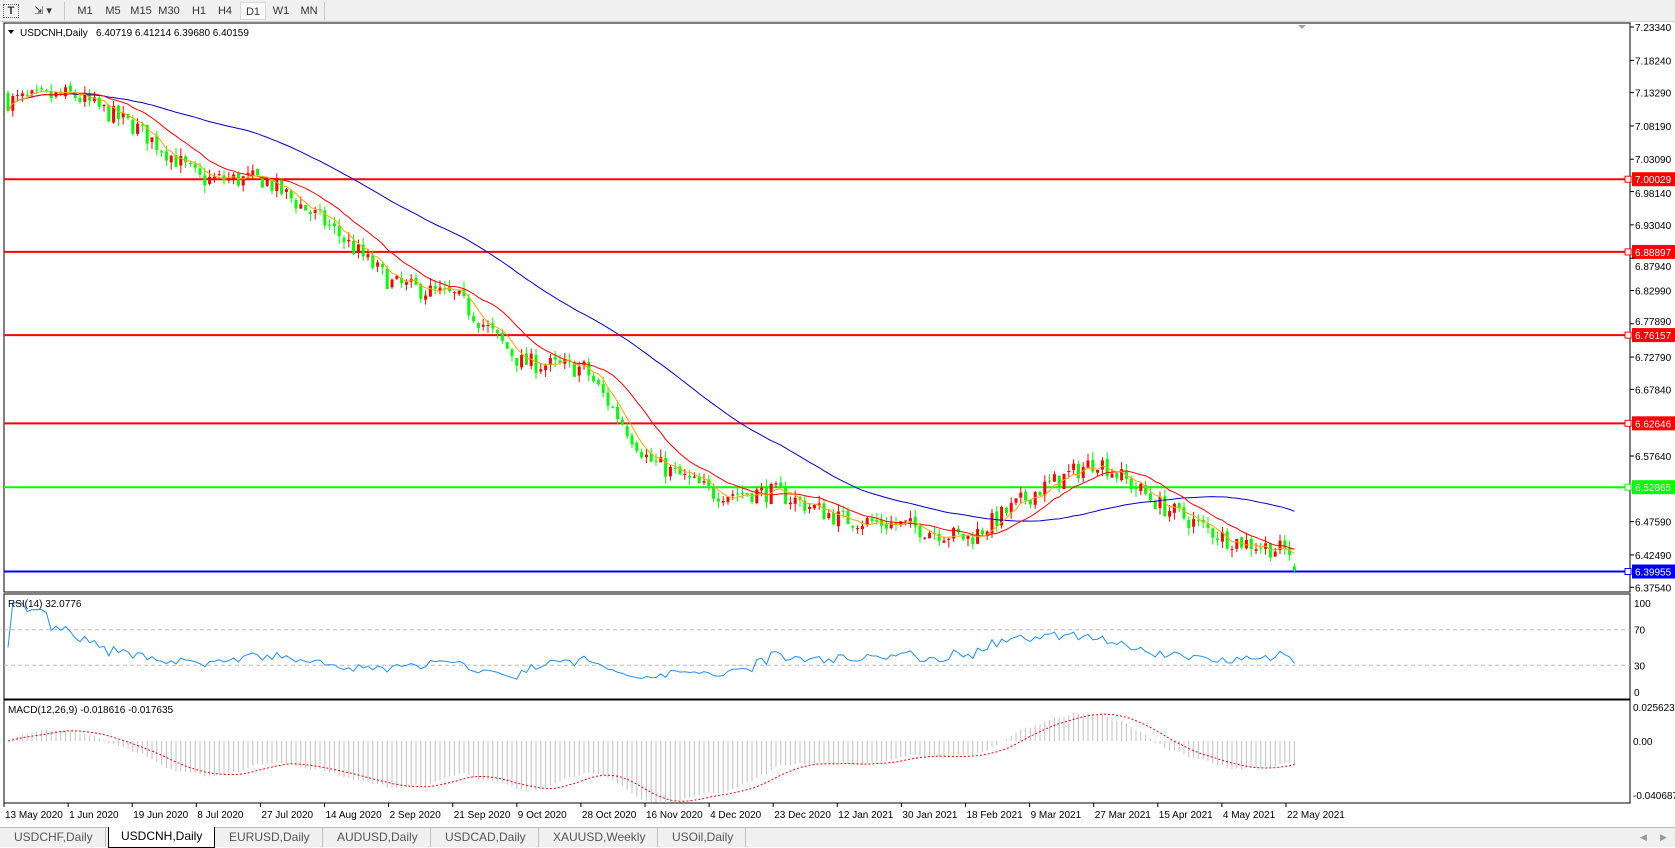 The image size is (1675, 848). Describe the element at coordinates (281, 11) in the screenshot. I see `timeframe-w1: W1` at that location.